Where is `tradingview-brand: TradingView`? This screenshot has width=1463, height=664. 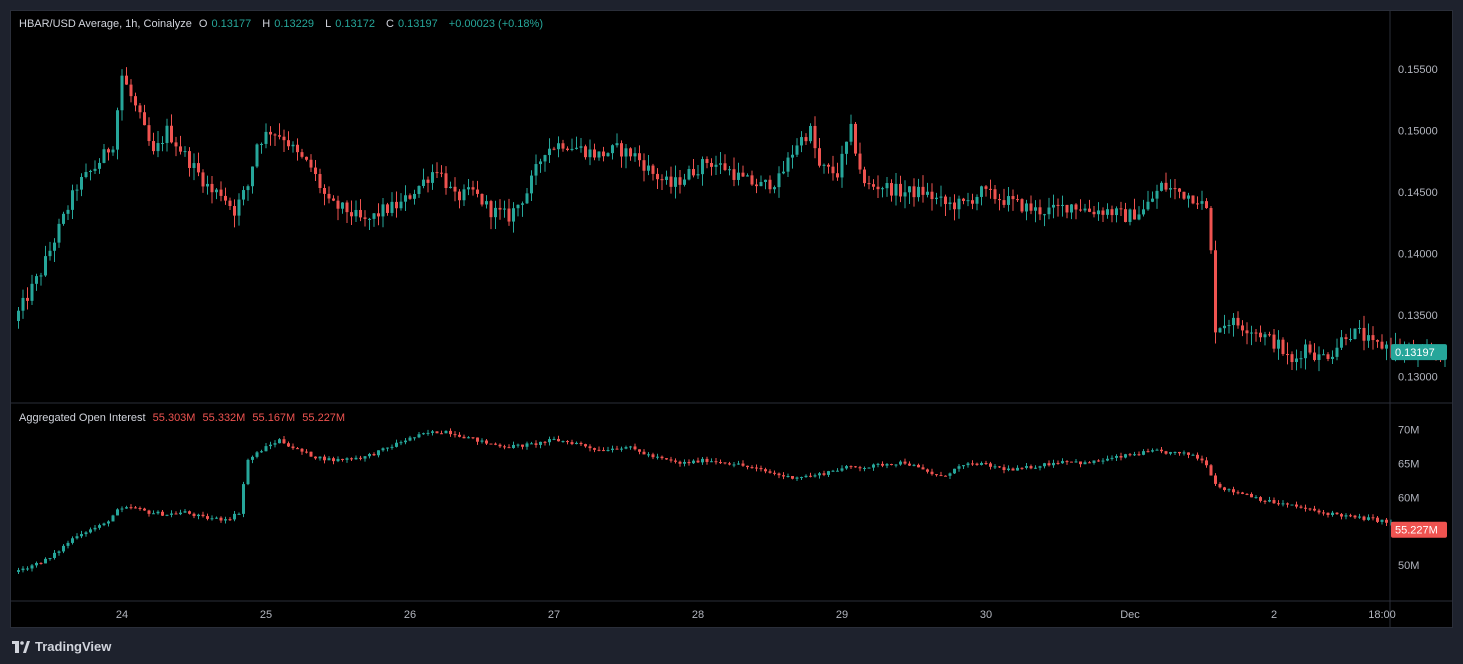
tradingview-brand: TradingView is located at coordinates (61, 646).